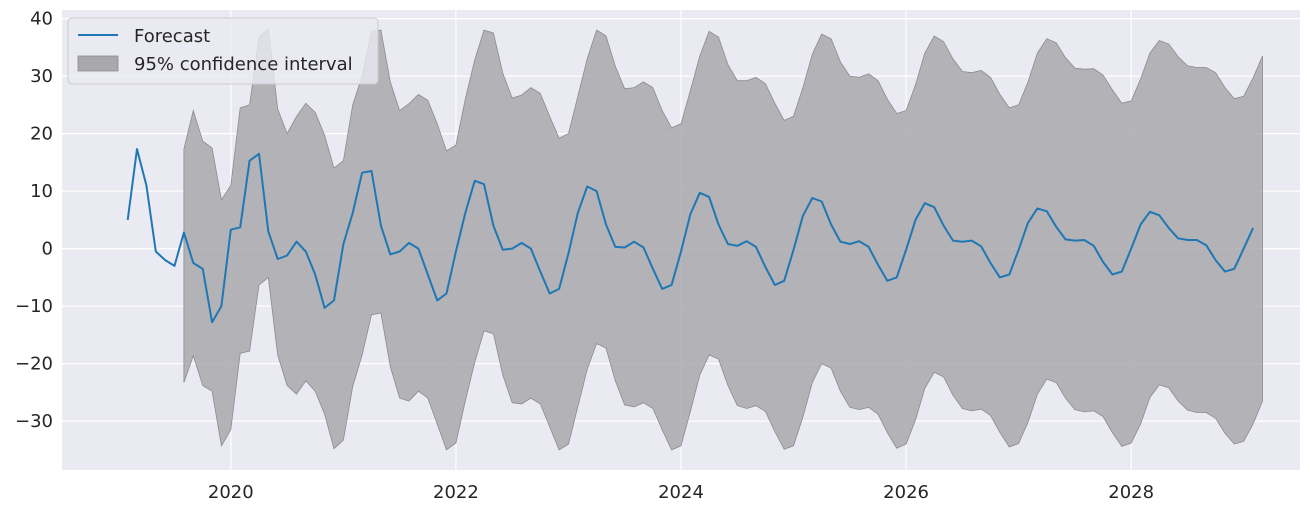 Image resolution: width=1310 pixels, height=510 pixels. What do you see at coordinates (34, 421) in the screenshot?
I see `y-tick-label: −30` at bounding box center [34, 421].